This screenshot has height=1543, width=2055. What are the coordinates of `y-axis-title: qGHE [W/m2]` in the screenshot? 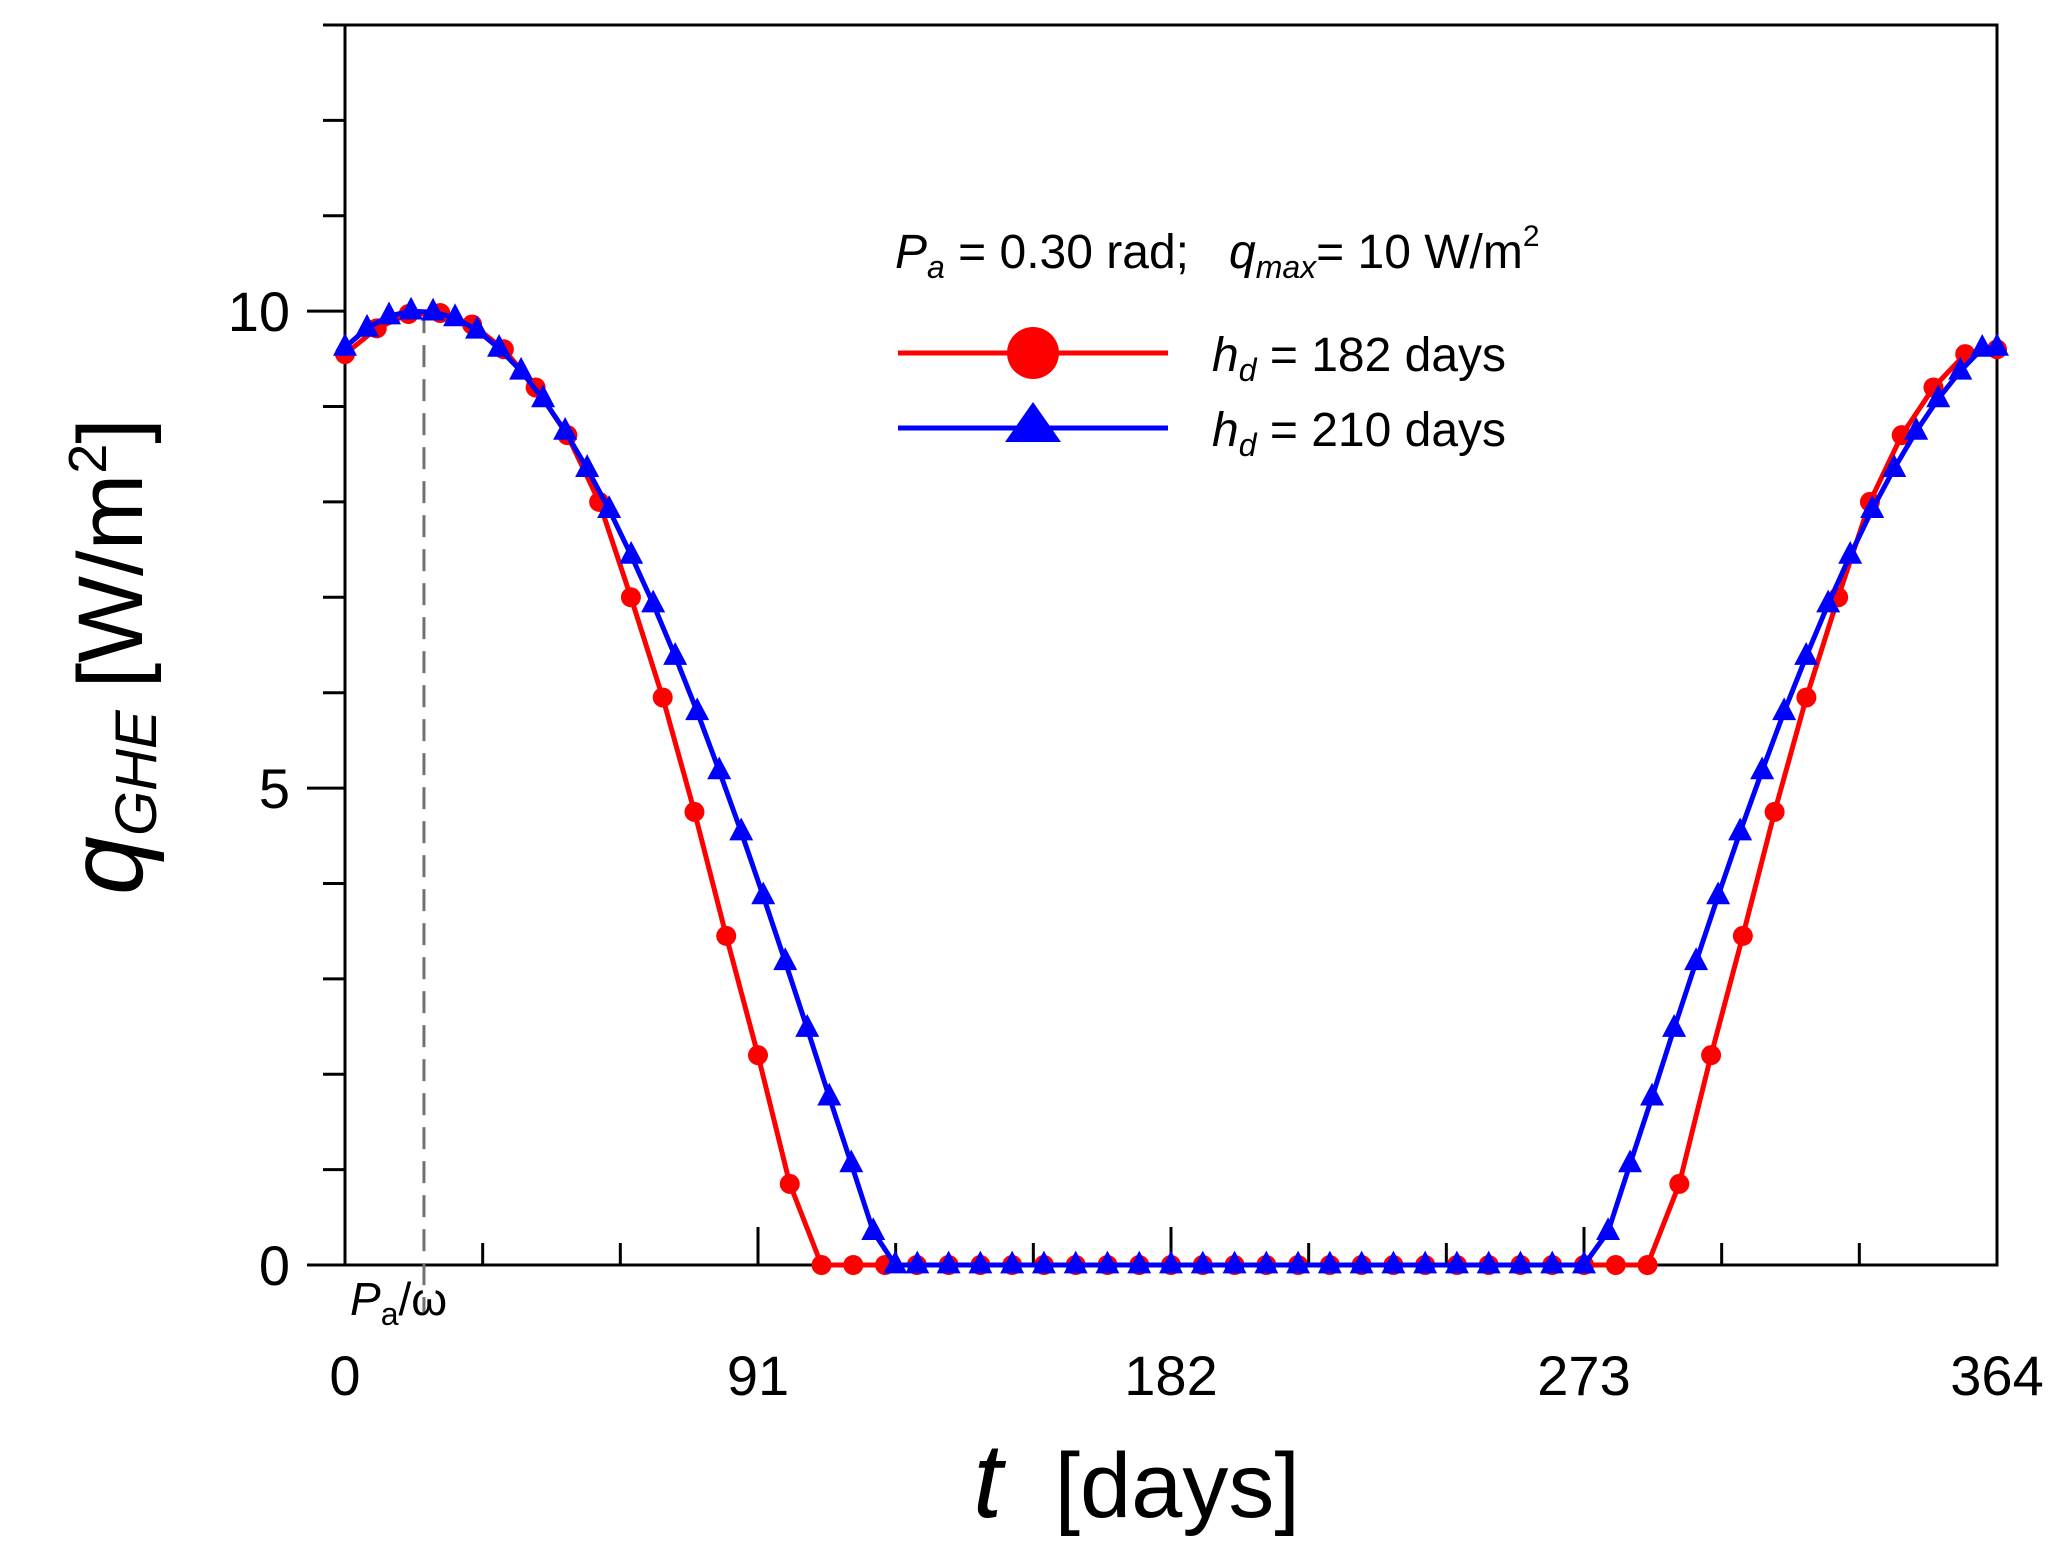 It's located at (108, 656).